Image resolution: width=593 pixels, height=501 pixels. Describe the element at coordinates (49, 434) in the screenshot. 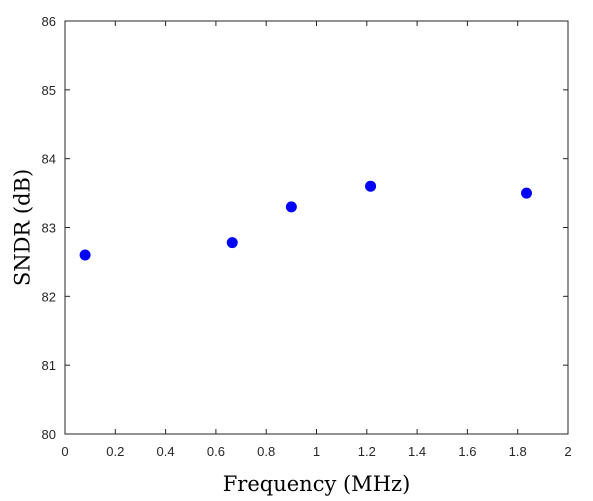

I see `y-tick-label: 80` at that location.